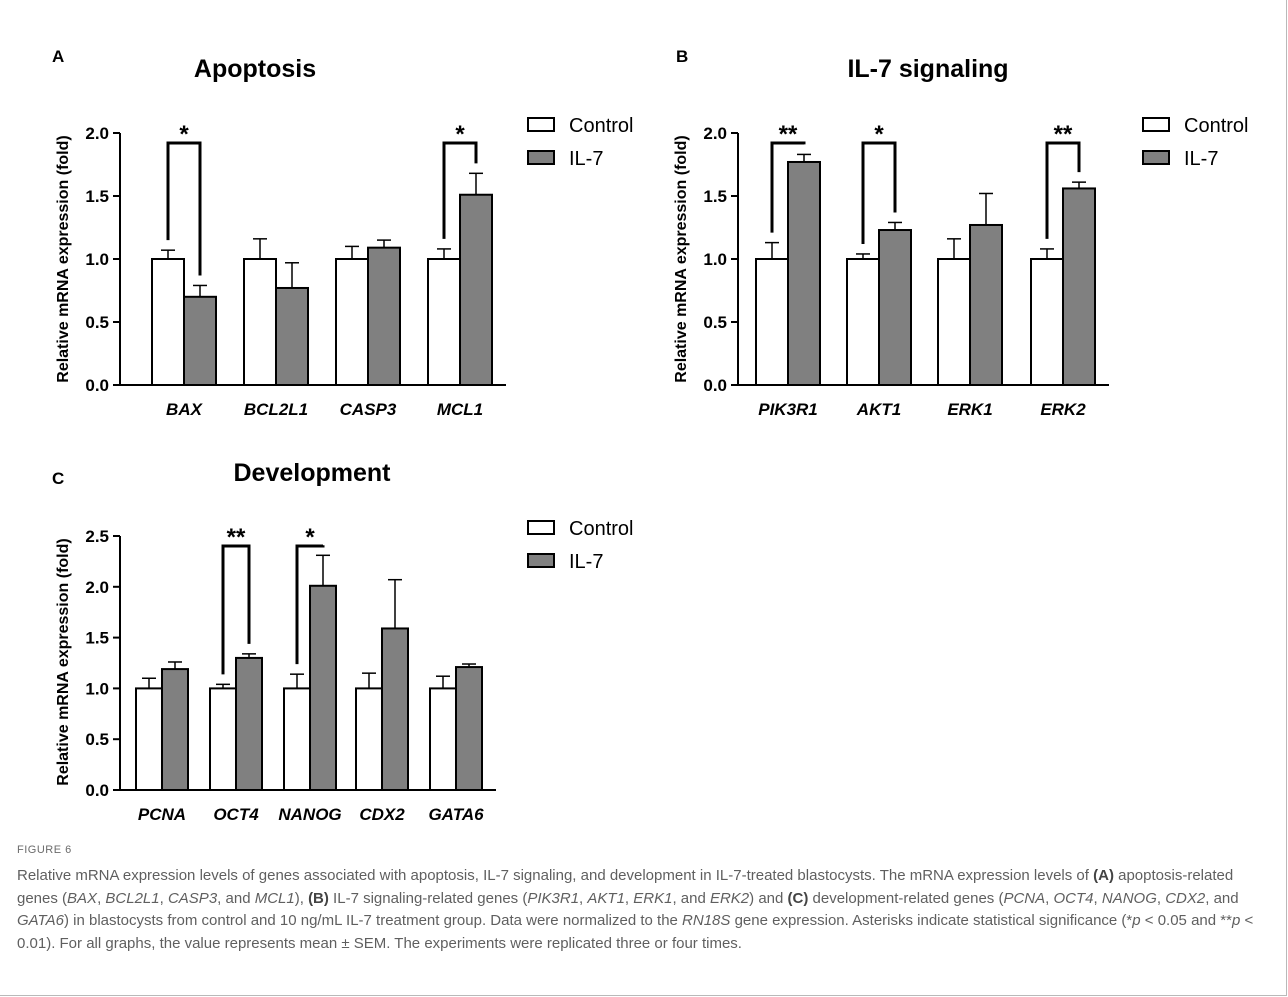 This screenshot has width=1288, height=997. I want to click on caption-run: BCL2L1, so click(132, 898).